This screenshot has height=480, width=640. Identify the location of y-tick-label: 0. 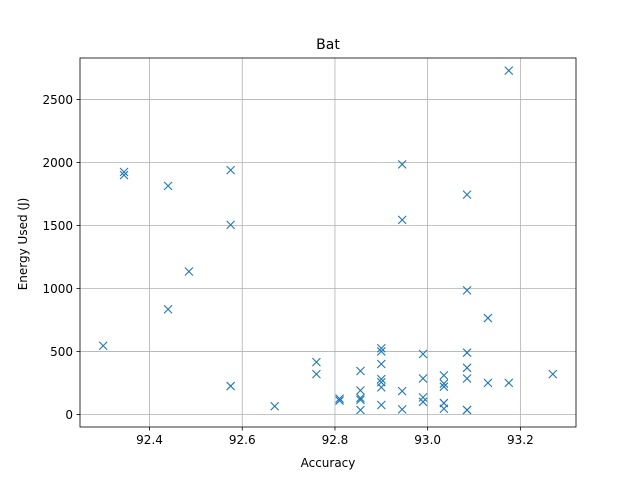
(69, 415).